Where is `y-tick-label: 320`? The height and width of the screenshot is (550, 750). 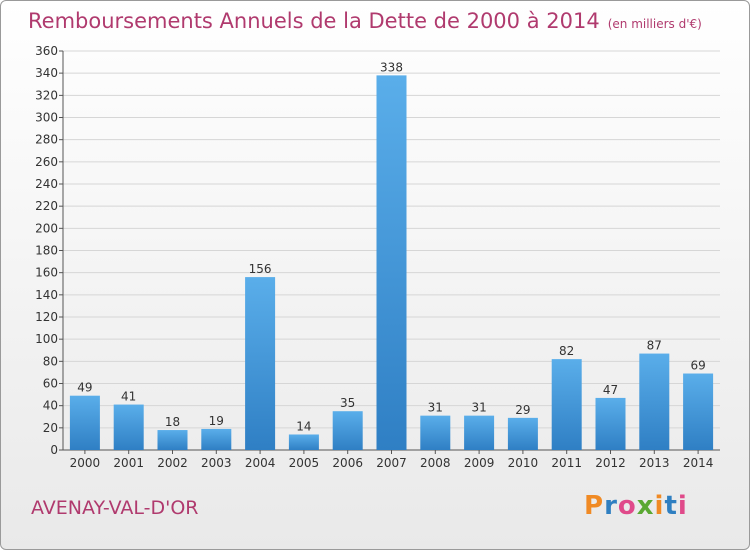 y-tick-label: 320 is located at coordinates (46, 95).